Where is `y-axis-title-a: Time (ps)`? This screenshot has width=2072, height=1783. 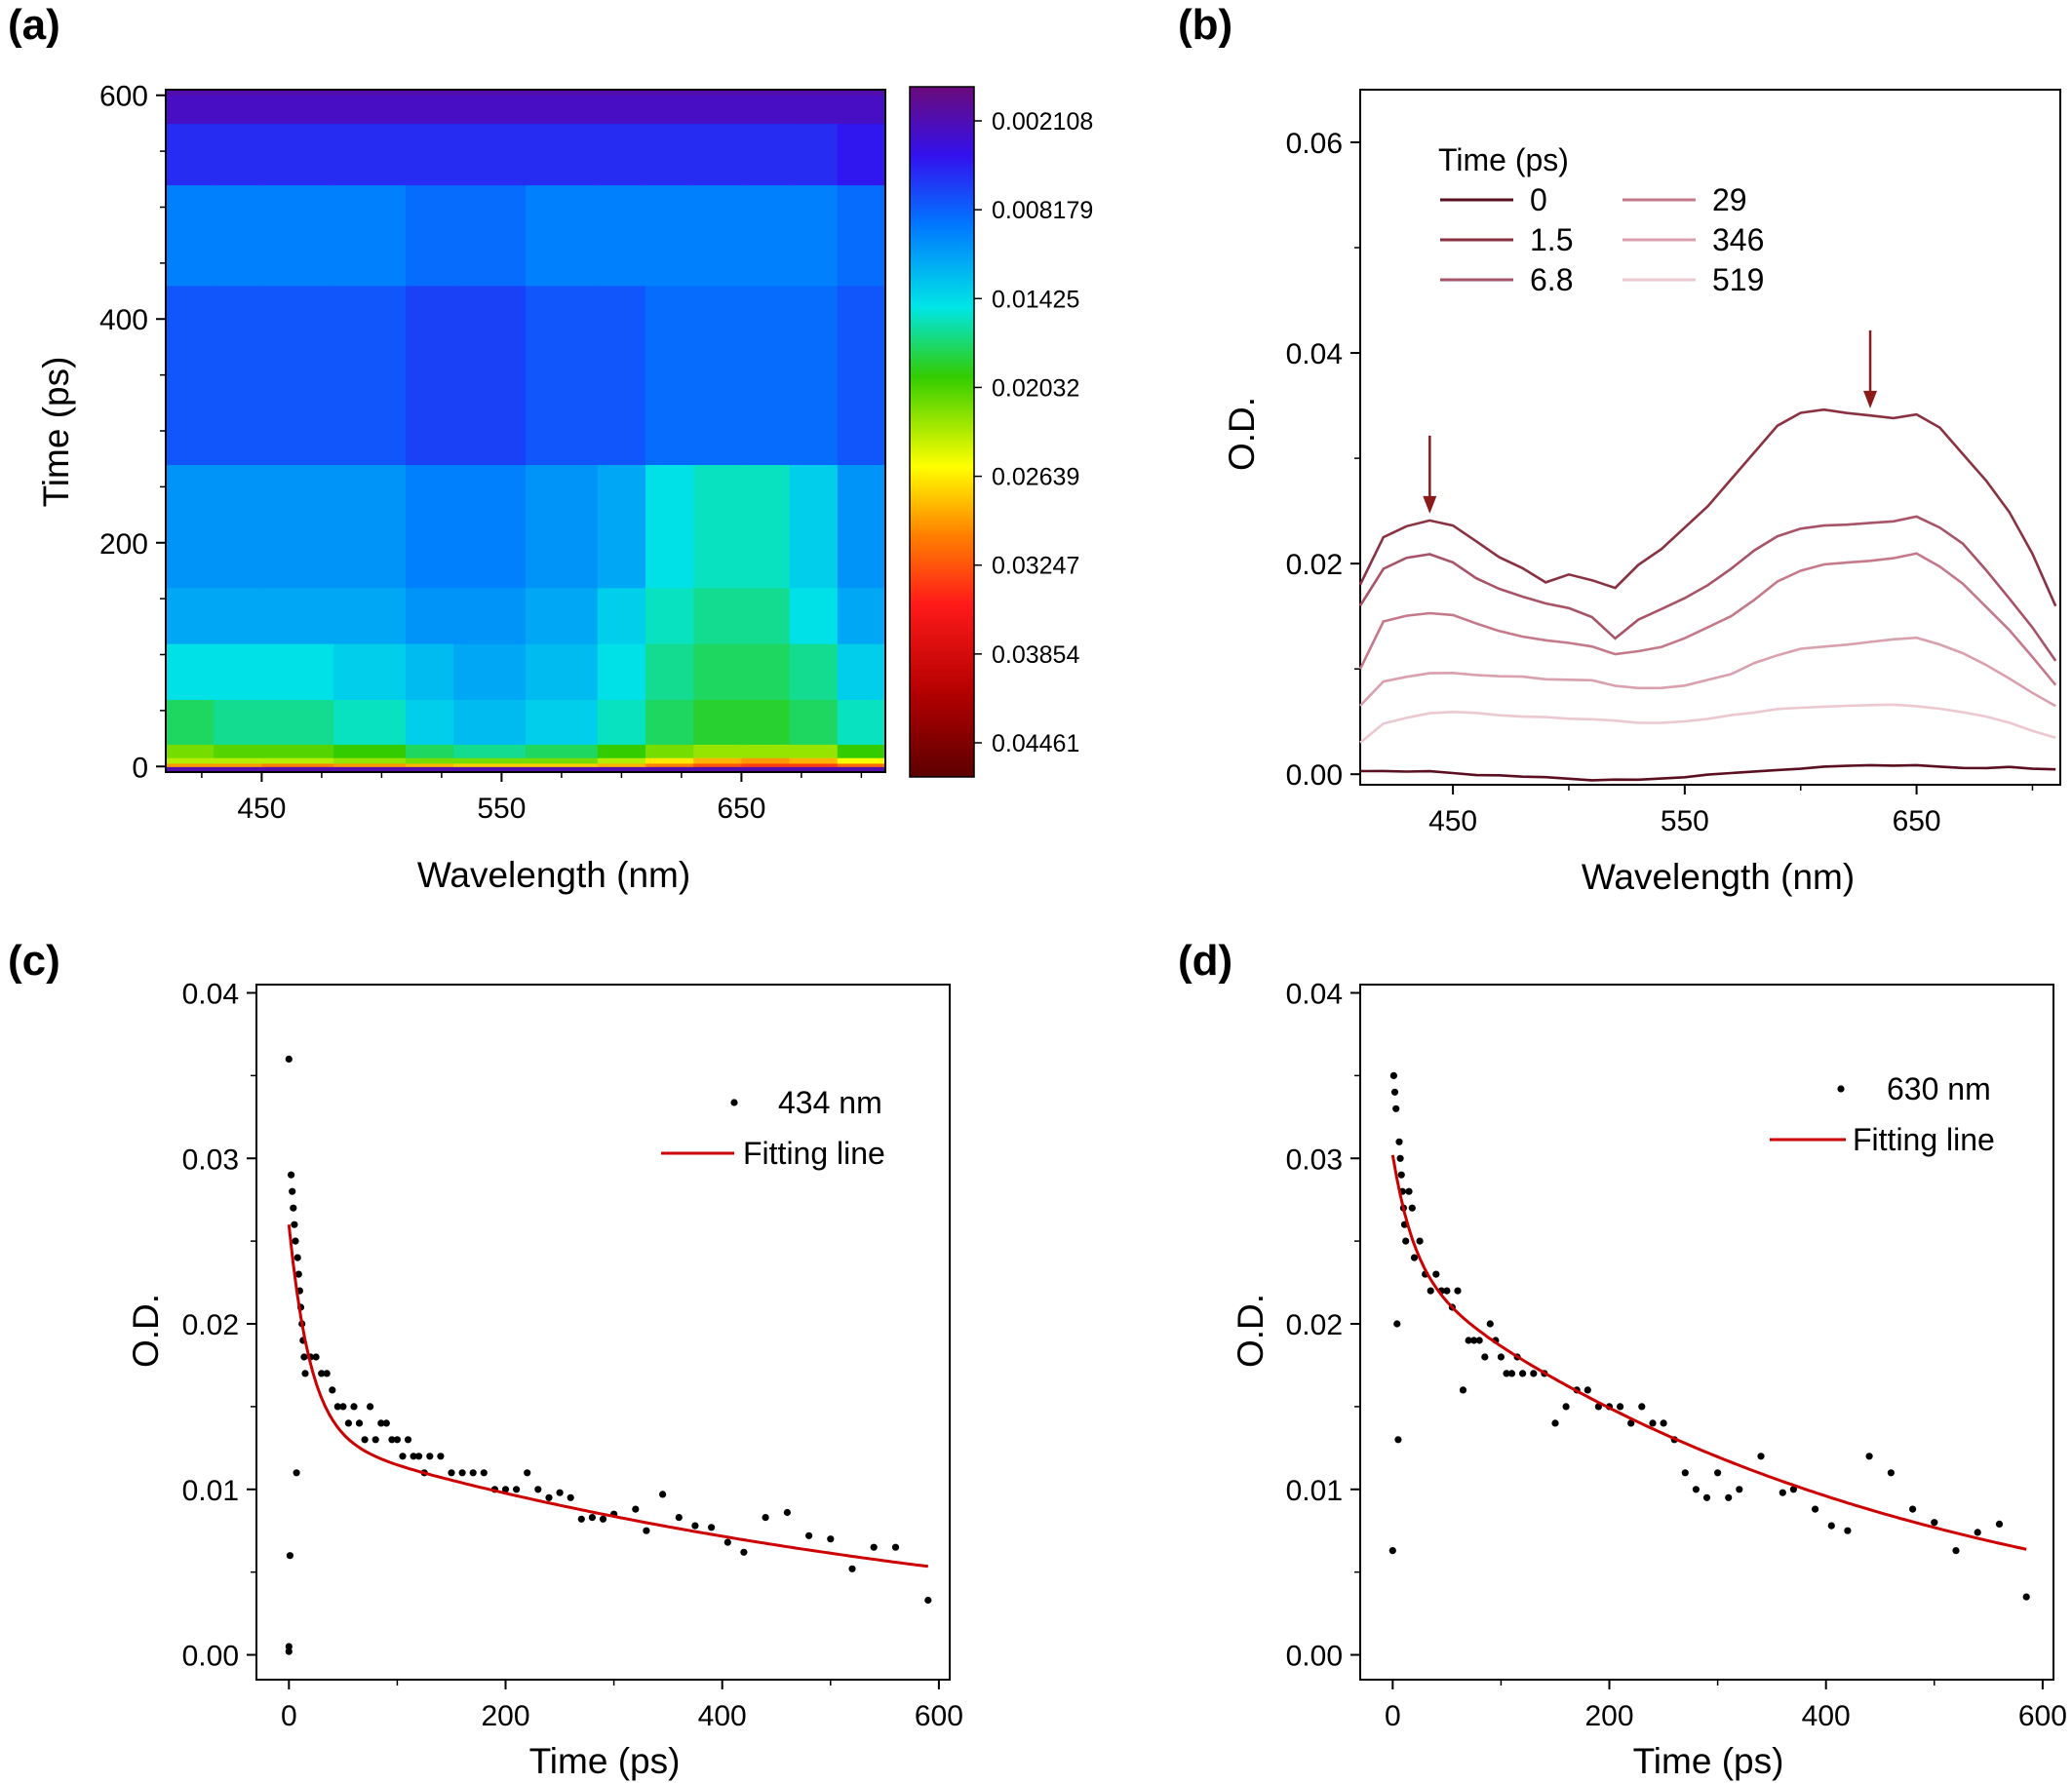 y-axis-title-a: Time (ps) is located at coordinates (56, 432).